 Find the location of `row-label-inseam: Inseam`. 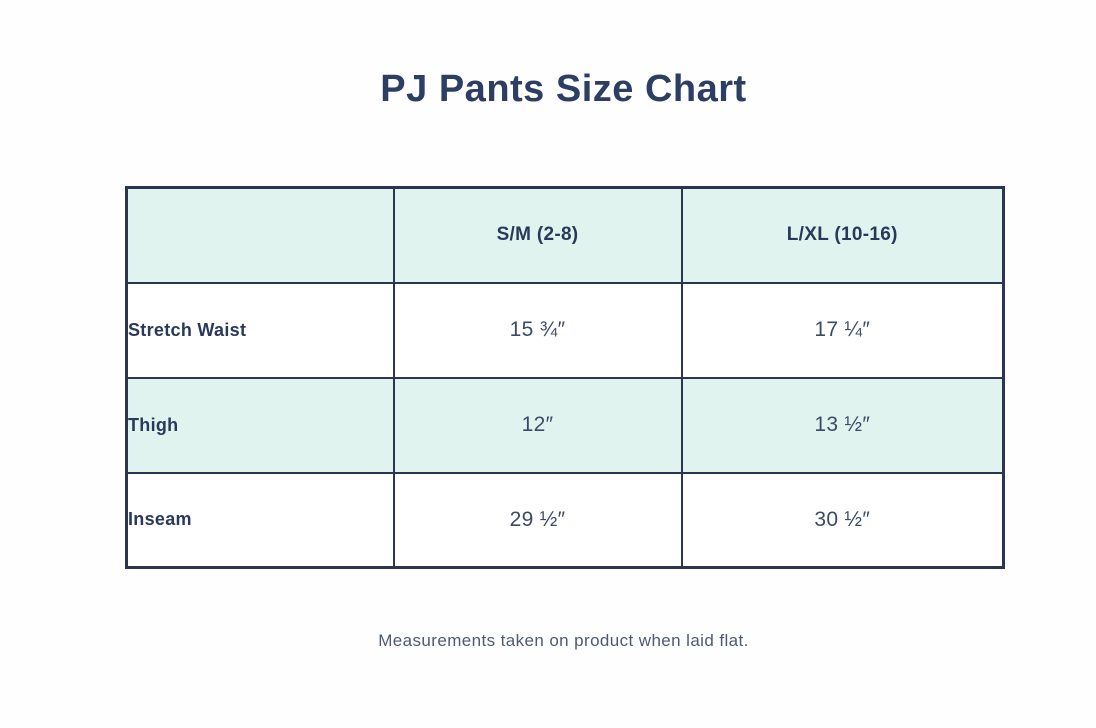

row-label-inseam: Inseam is located at coordinates (260, 520).